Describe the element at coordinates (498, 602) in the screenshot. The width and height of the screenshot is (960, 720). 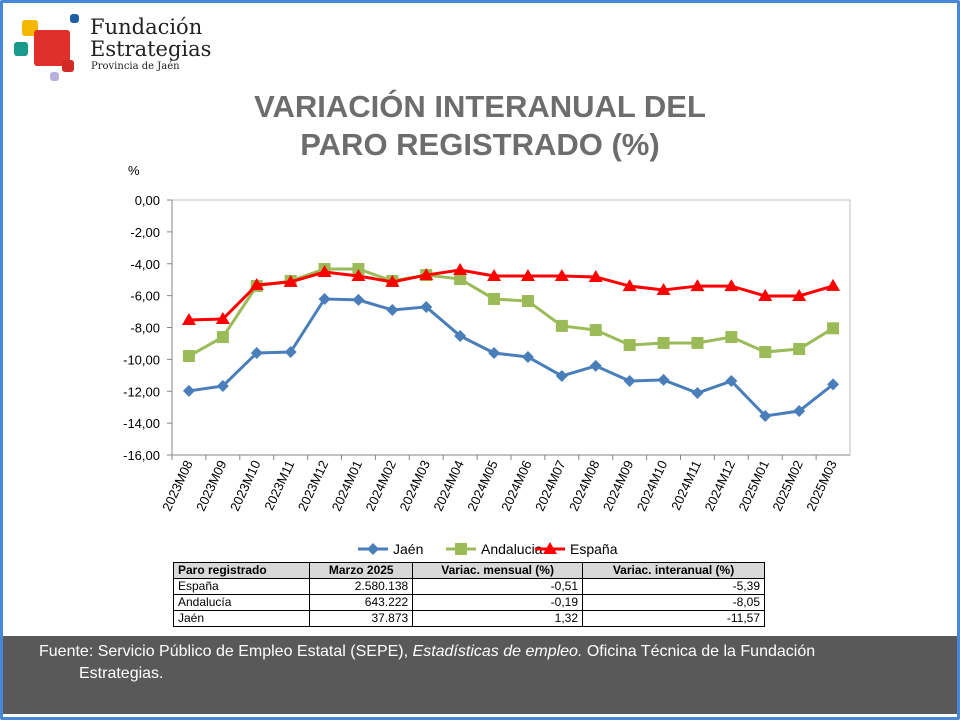
I see `table-cell: -0,19` at that location.